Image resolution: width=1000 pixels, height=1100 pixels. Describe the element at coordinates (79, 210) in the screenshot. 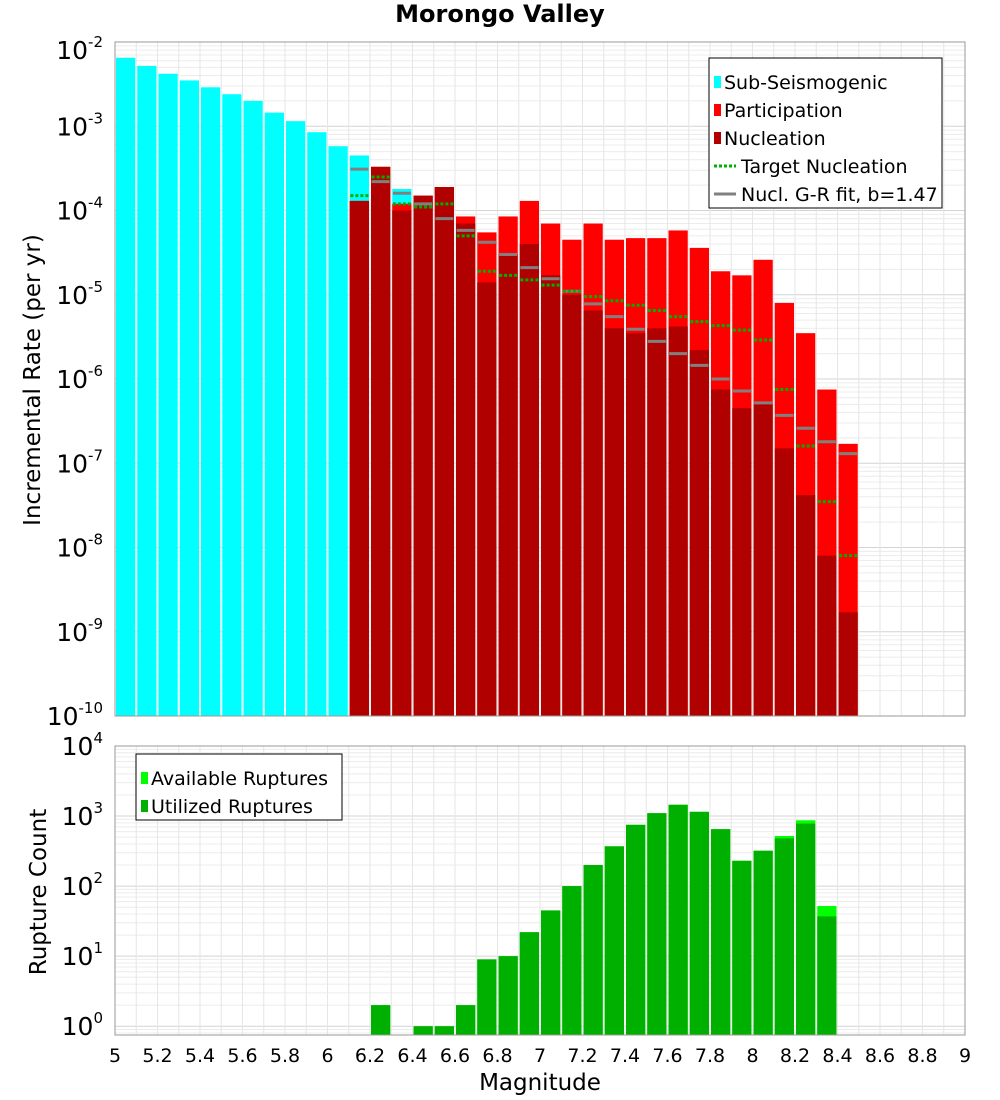

I see `y-tick-label: 10⁻⁴` at that location.